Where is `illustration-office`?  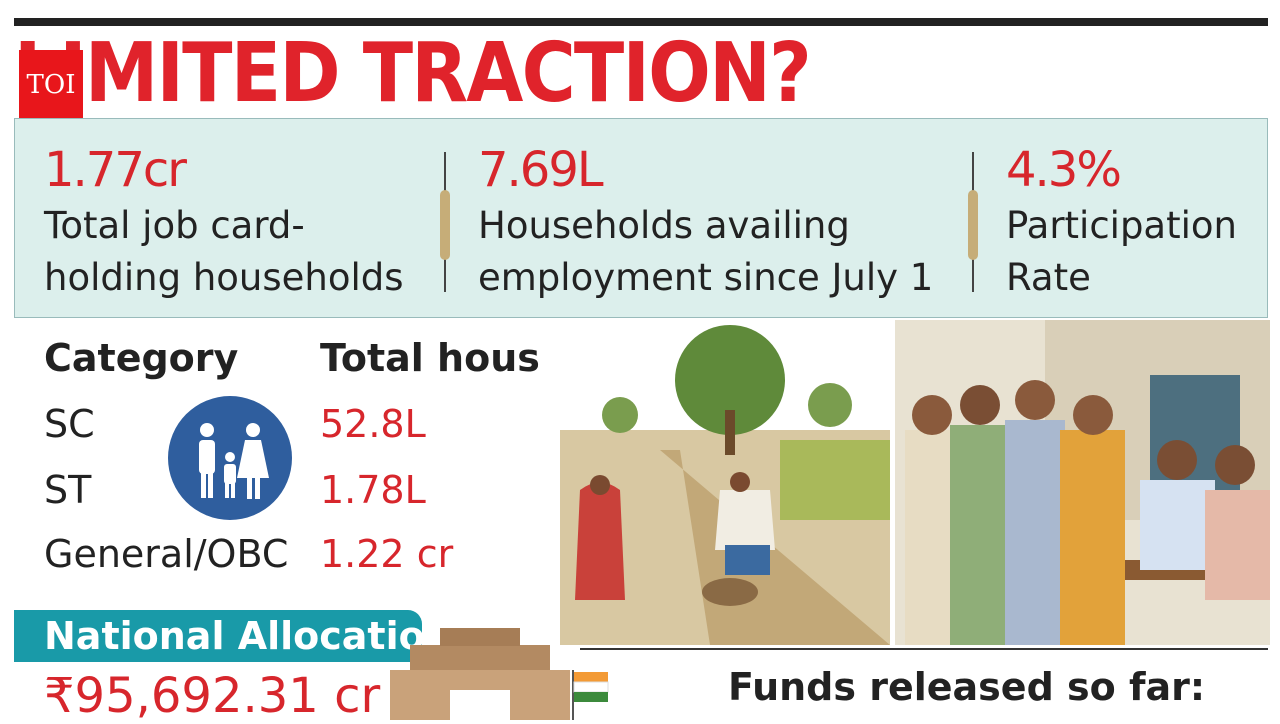
illustration-office is located at coordinates (1082, 482).